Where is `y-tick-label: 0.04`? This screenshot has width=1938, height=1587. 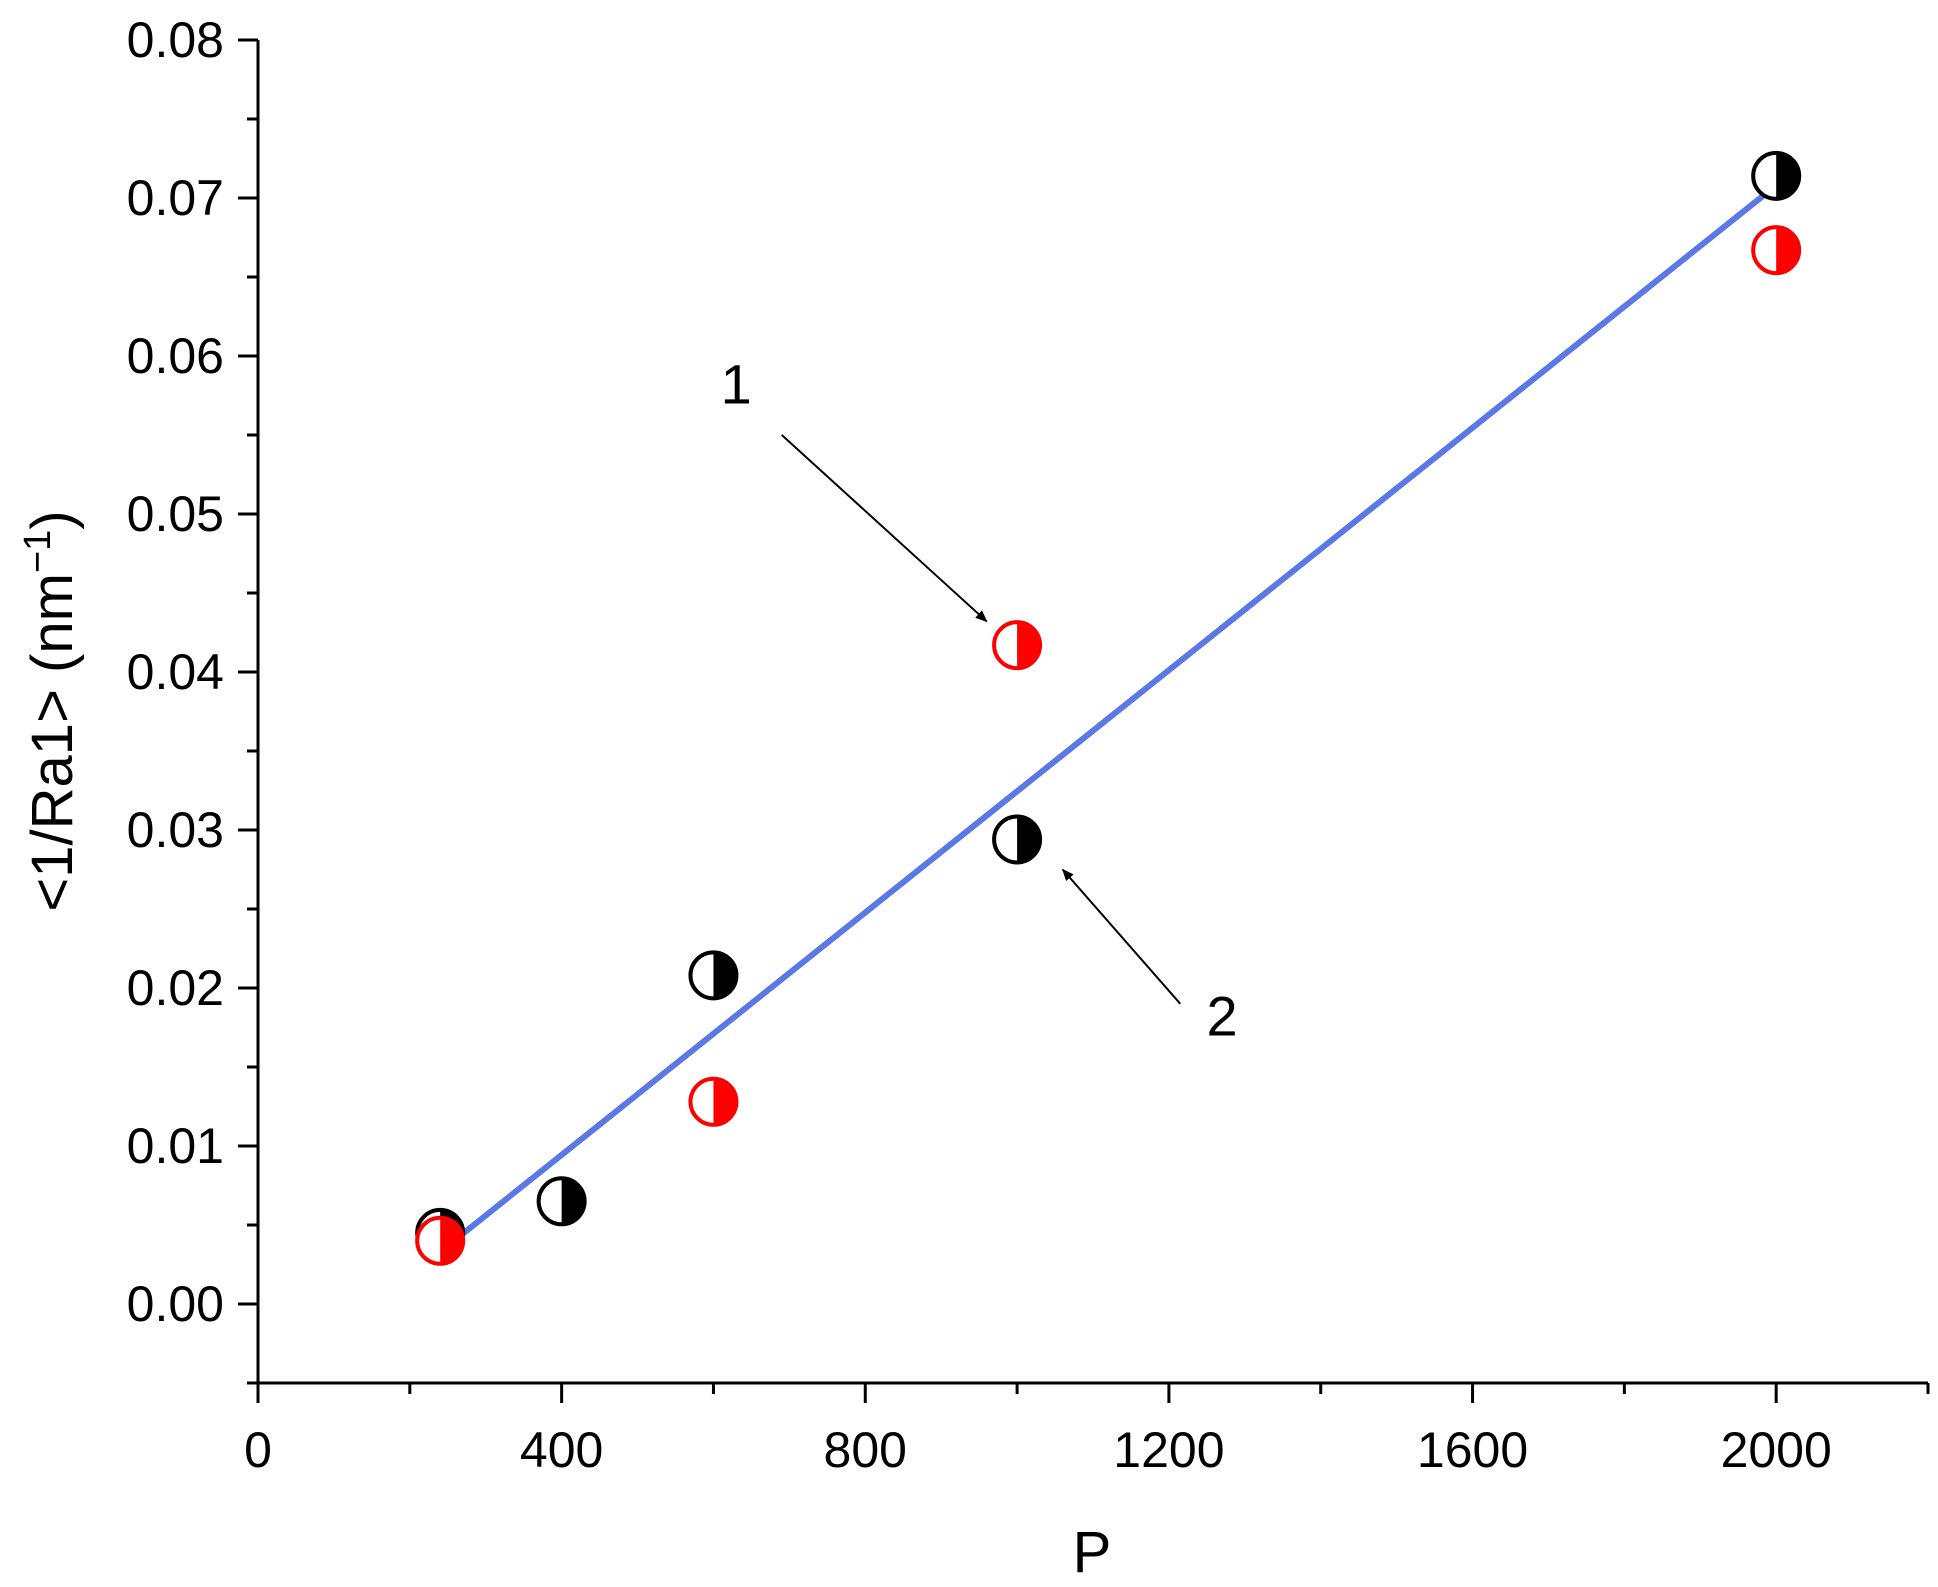 y-tick-label: 0.04 is located at coordinates (175, 672).